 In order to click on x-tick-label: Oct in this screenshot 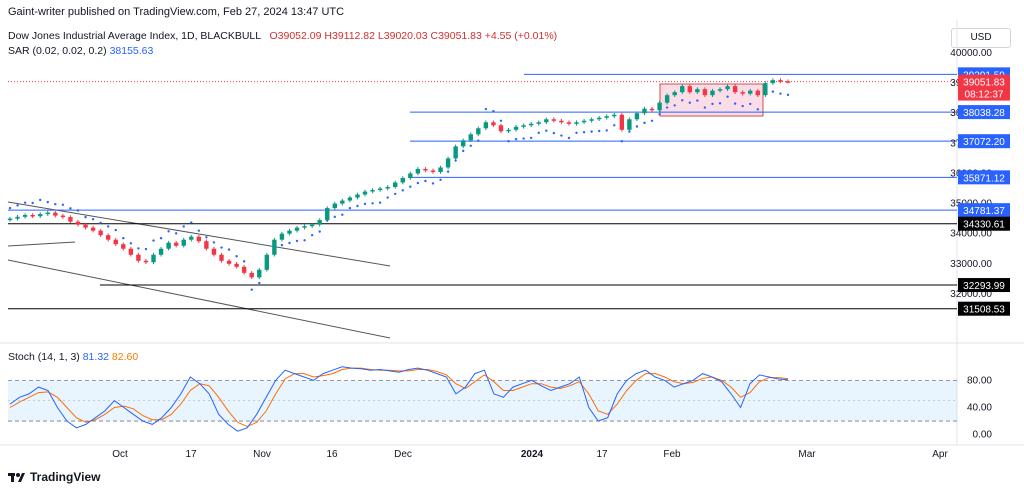, I will do `click(120, 454)`.